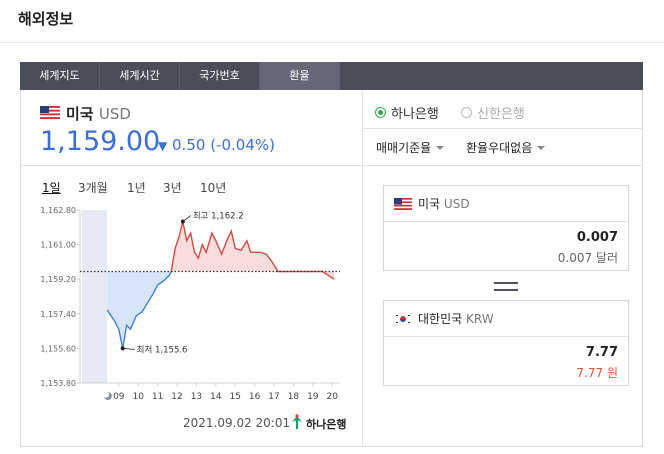 This screenshot has width=664, height=454. Describe the element at coordinates (601, 352) in the screenshot. I see `converted-value: 7.77` at that location.